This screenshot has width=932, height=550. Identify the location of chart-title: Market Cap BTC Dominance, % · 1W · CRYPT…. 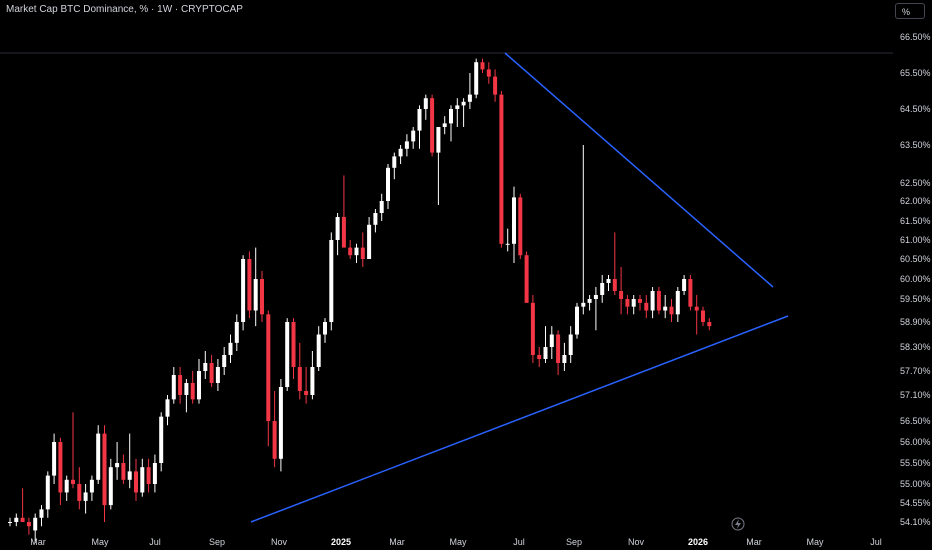
(124, 9).